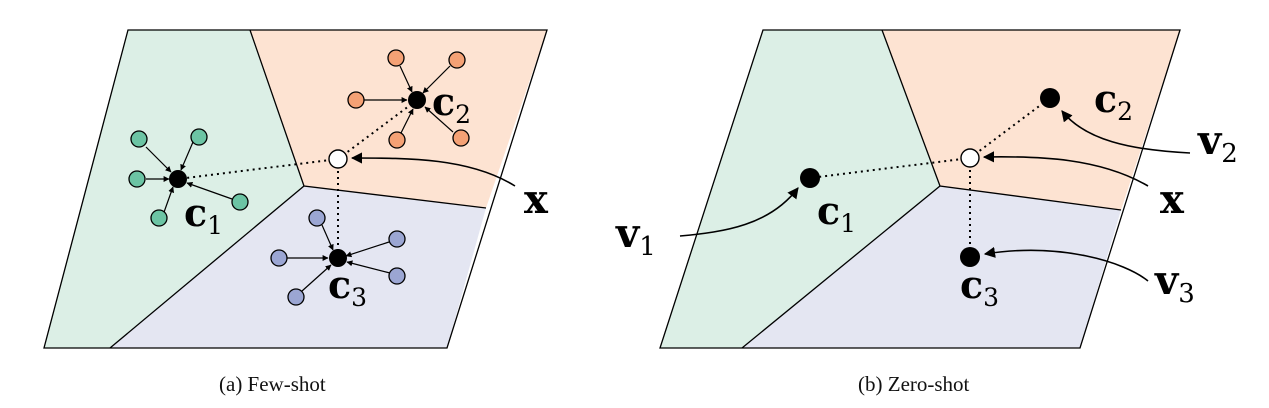 The image size is (1269, 408). What do you see at coordinates (1217, 143) in the screenshot?
I see `class-vector-label-v2: v2` at bounding box center [1217, 143].